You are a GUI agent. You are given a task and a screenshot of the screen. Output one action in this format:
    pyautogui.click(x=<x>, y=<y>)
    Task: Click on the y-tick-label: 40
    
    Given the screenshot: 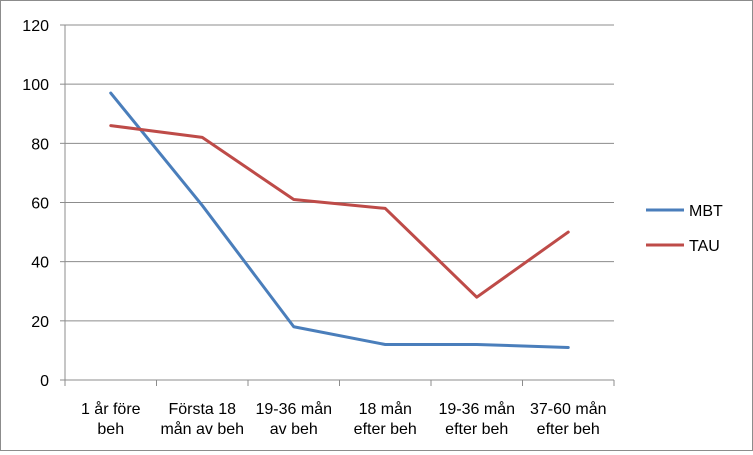 What is the action you would take?
    pyautogui.click(x=40, y=263)
    